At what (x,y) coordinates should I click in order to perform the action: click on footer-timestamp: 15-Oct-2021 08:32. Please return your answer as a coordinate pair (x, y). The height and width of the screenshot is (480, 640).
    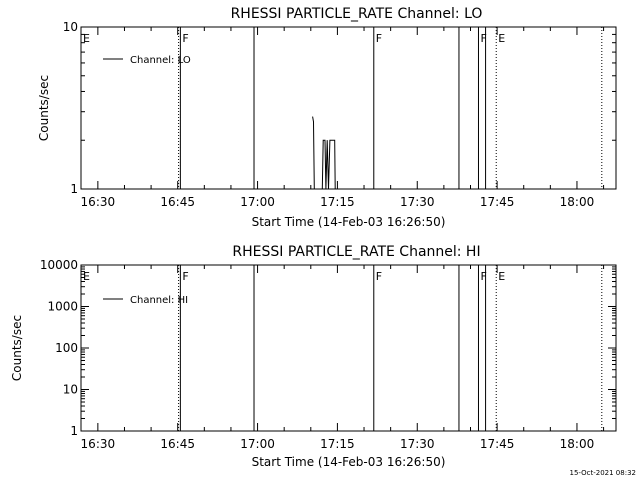
    Looking at the image, I should click on (603, 473).